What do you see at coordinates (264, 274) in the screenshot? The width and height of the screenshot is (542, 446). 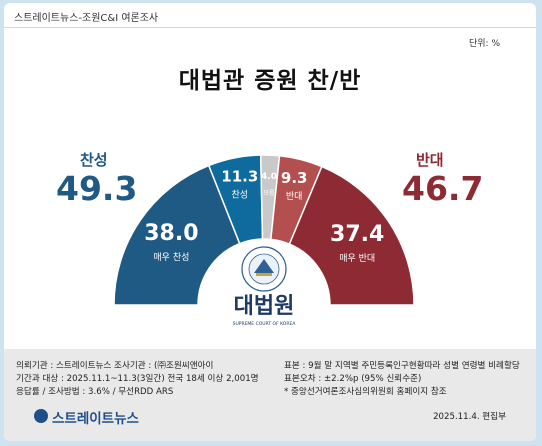 I see `emblem-base` at bounding box center [264, 274].